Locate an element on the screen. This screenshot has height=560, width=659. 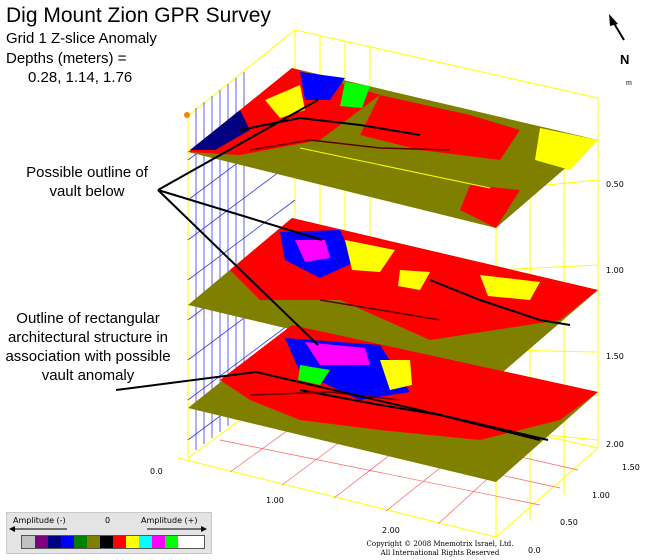
legend-left-label: Amplitude (-) is located at coordinates (39, 520).